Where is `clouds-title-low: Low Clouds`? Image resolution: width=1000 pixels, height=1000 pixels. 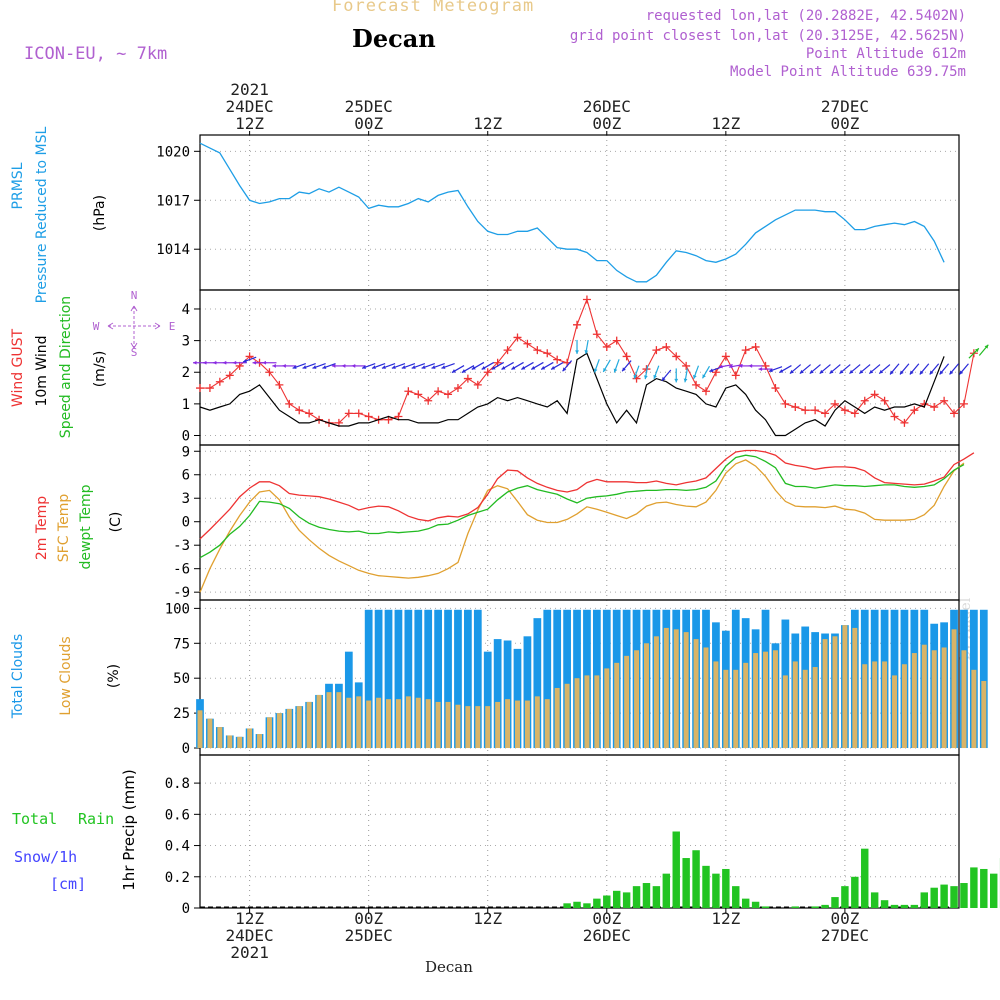
clouds-title-low: Low Clouds is located at coordinates (66, 675).